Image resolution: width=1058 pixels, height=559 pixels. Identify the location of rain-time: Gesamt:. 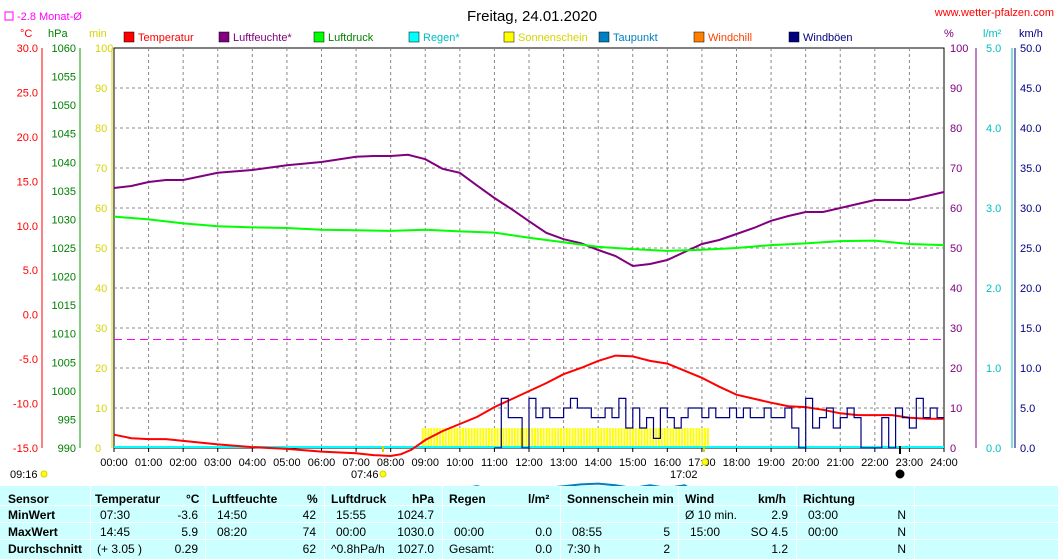
(472, 549).